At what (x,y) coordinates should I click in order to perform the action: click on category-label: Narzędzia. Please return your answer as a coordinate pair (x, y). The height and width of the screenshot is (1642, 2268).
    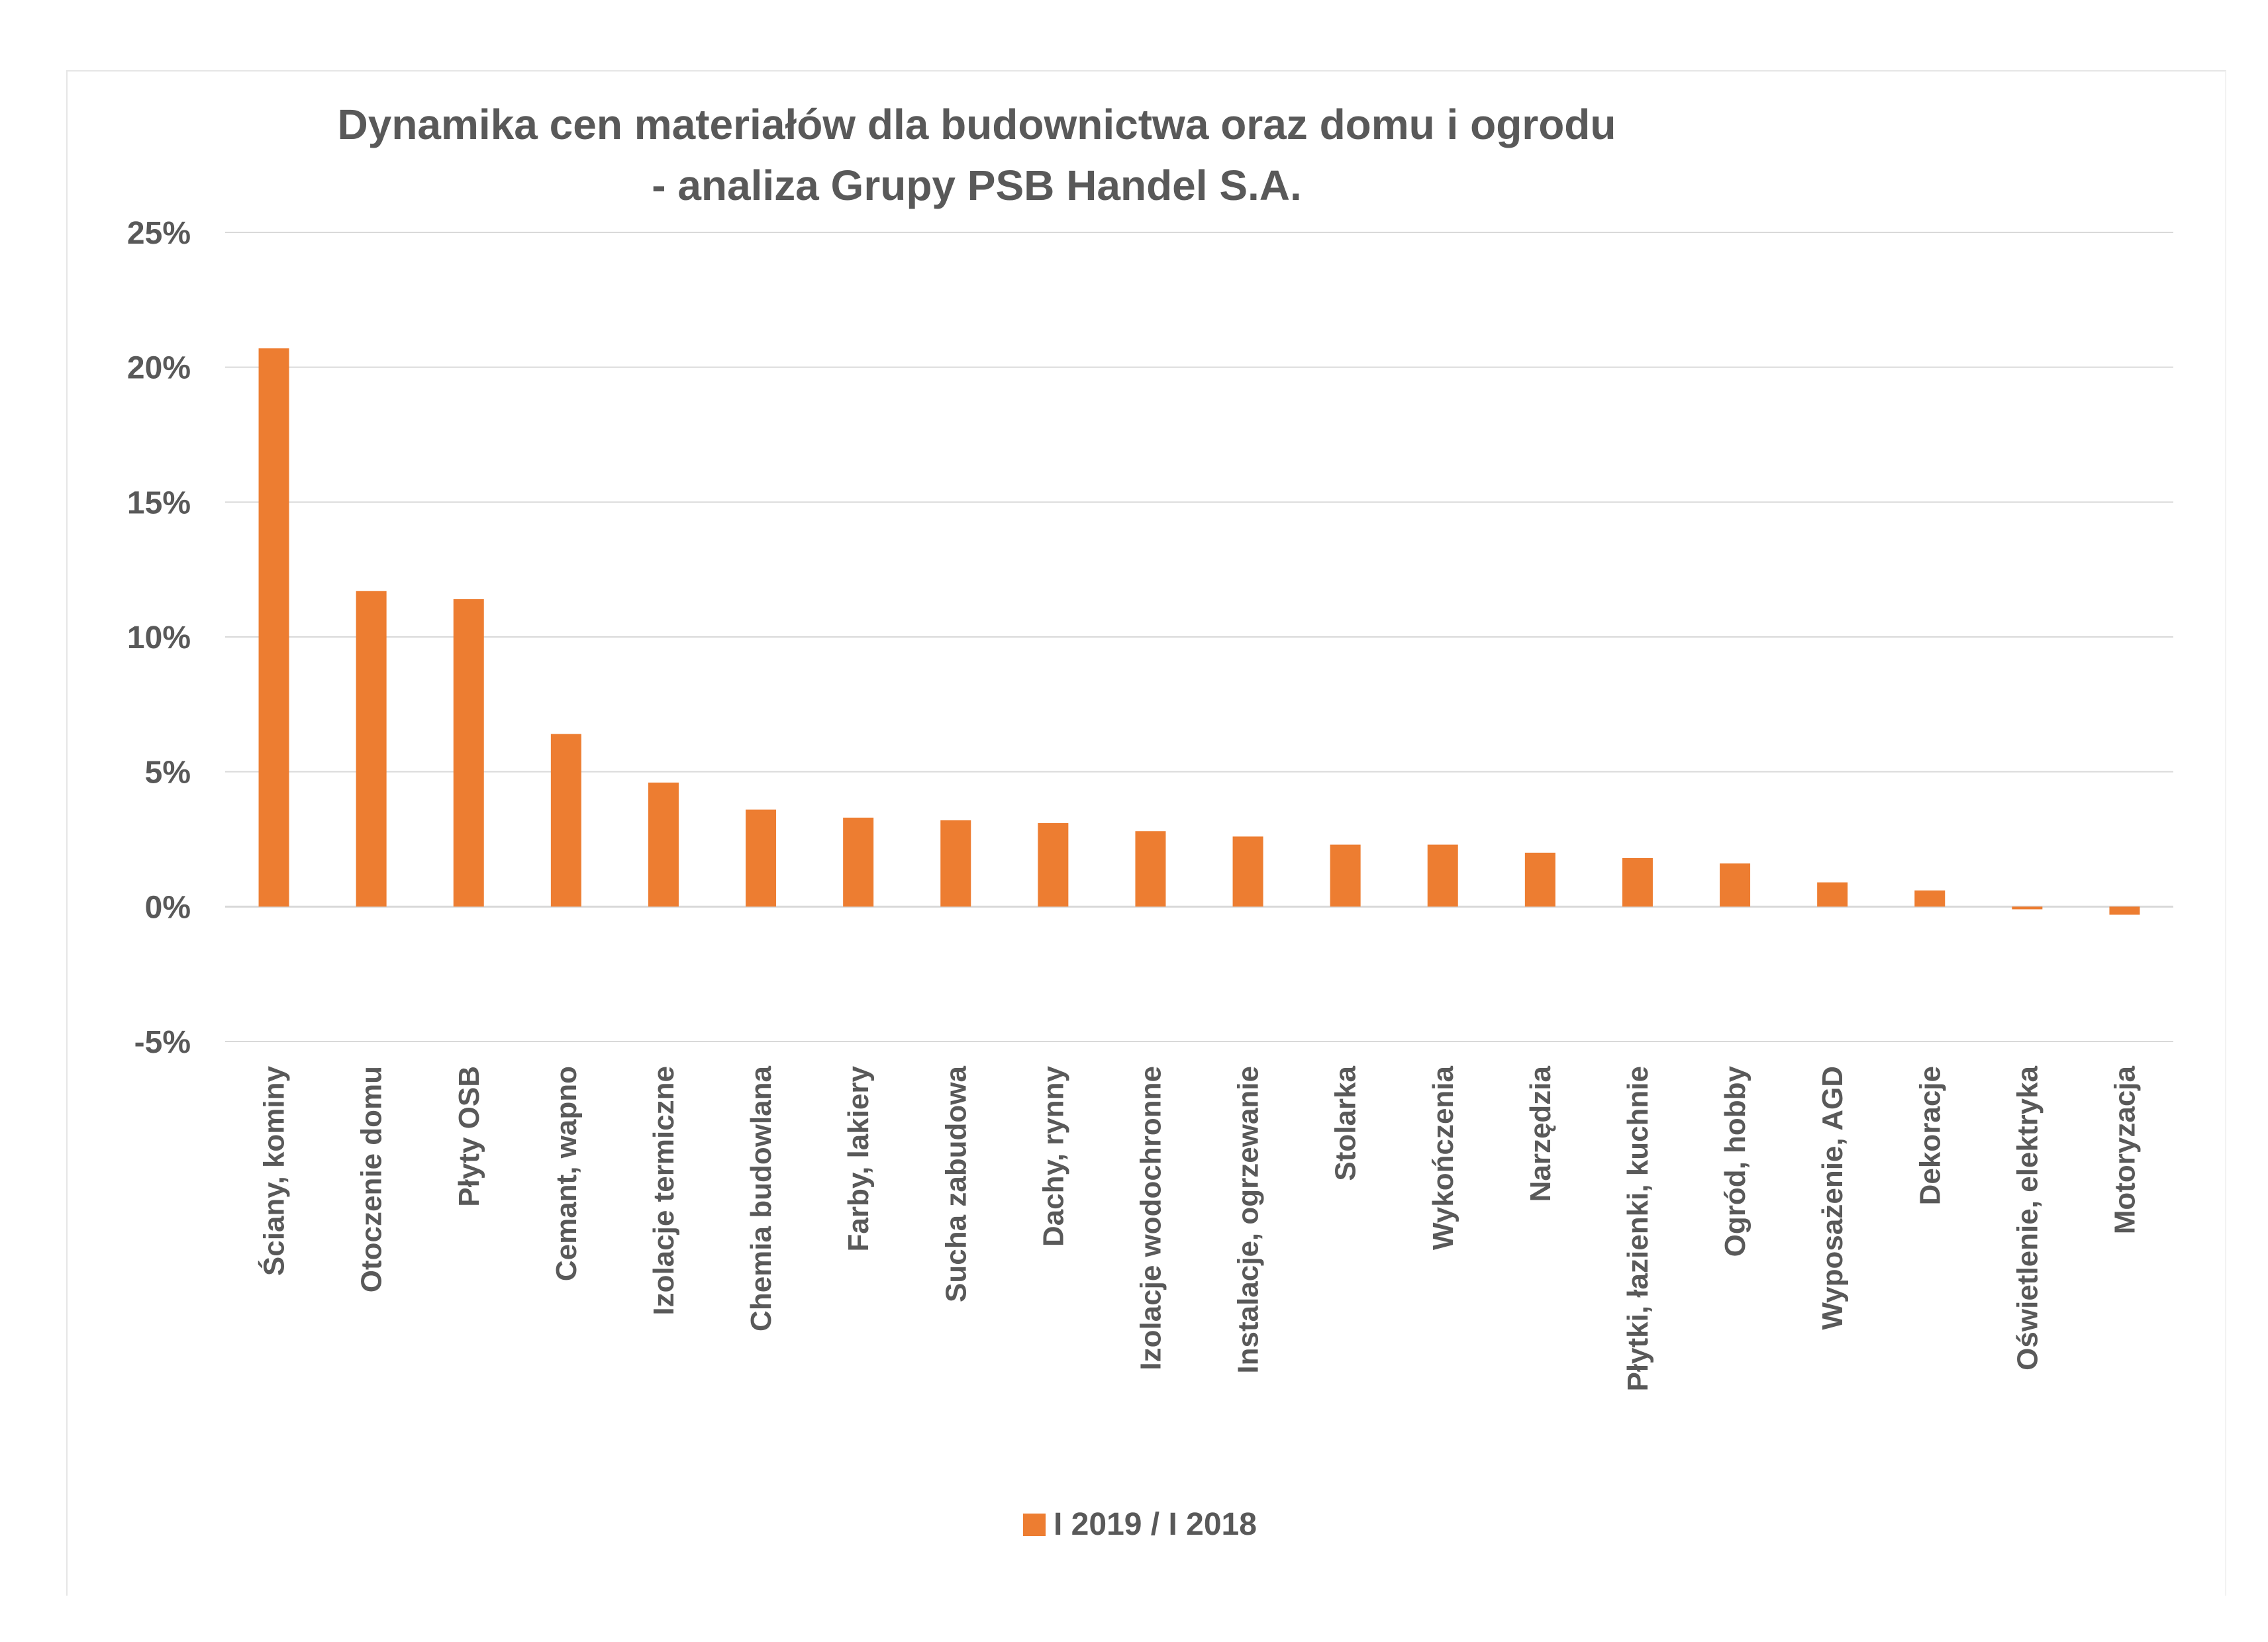
    Looking at the image, I should click on (1541, 1133).